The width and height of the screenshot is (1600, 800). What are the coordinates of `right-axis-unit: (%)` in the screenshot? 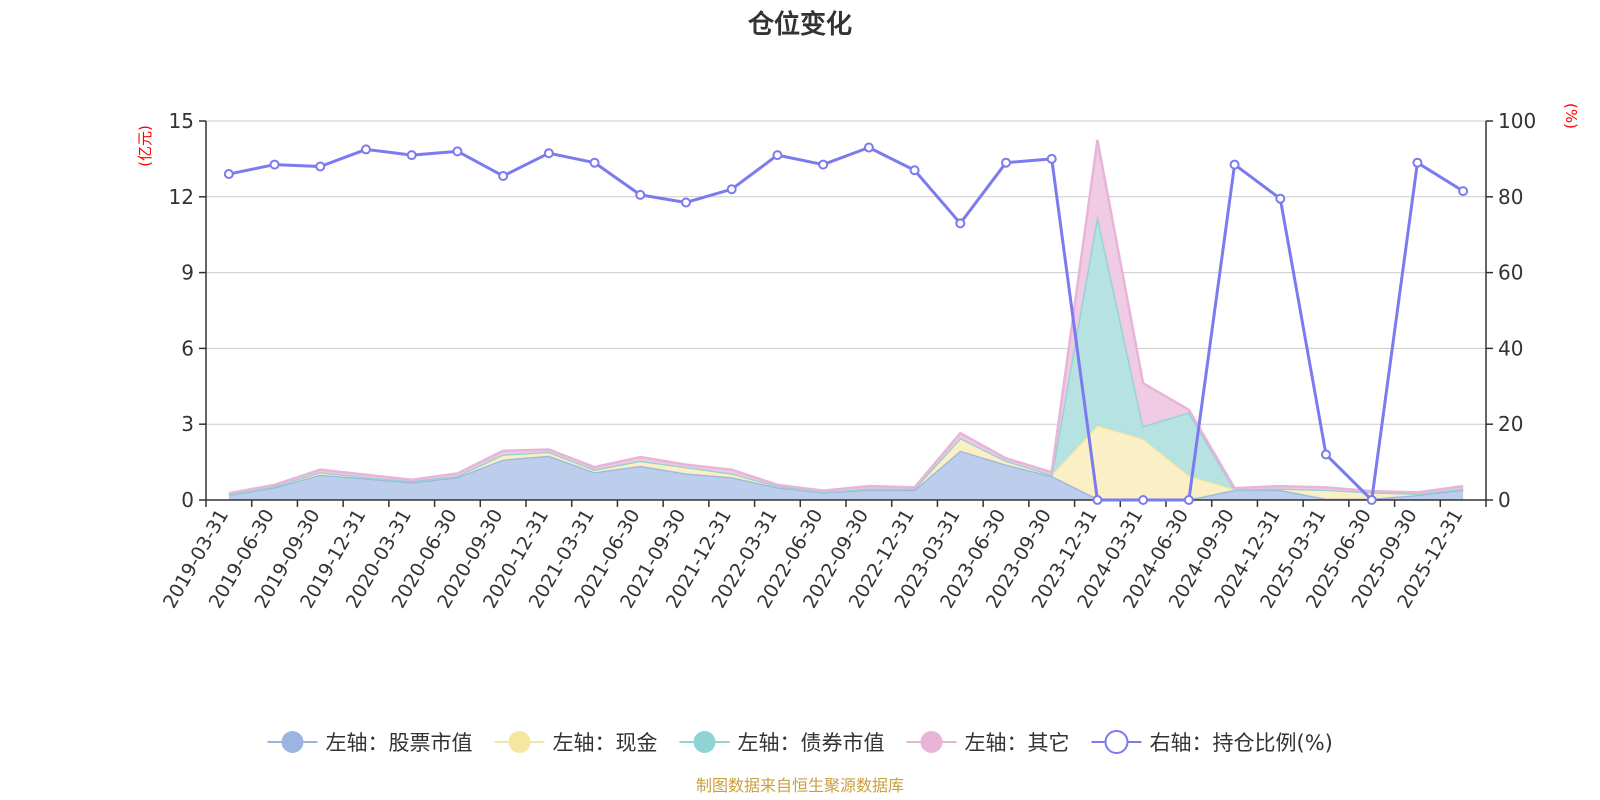 It's located at (1571, 116).